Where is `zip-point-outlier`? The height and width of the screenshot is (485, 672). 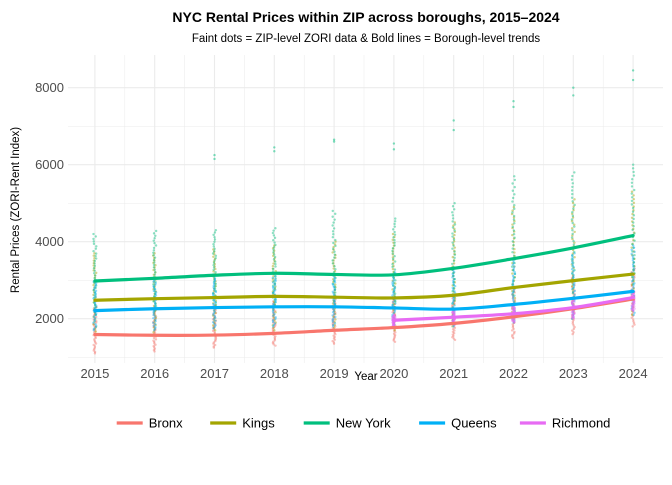
zip-point-outlier is located at coordinates (334, 139).